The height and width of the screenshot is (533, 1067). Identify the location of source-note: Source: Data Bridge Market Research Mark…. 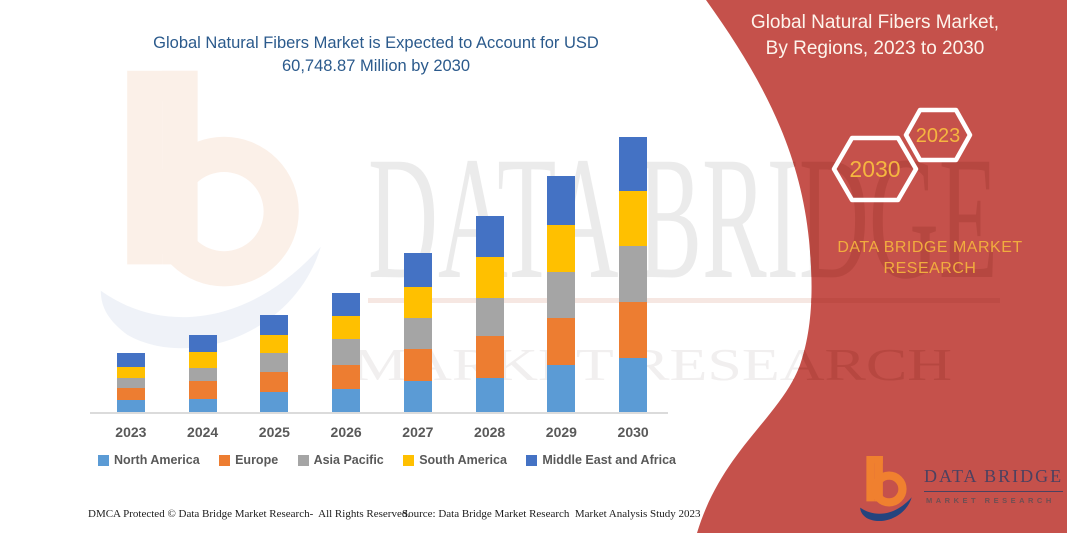
(551, 514).